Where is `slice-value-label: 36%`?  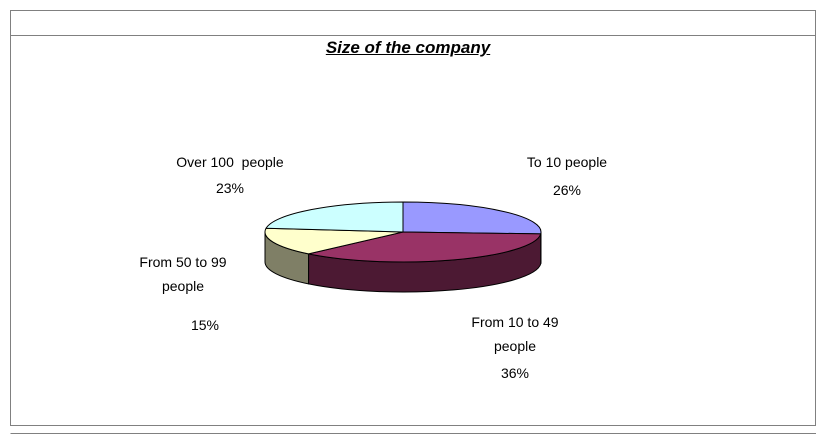
slice-value-label: 36% is located at coordinates (515, 373).